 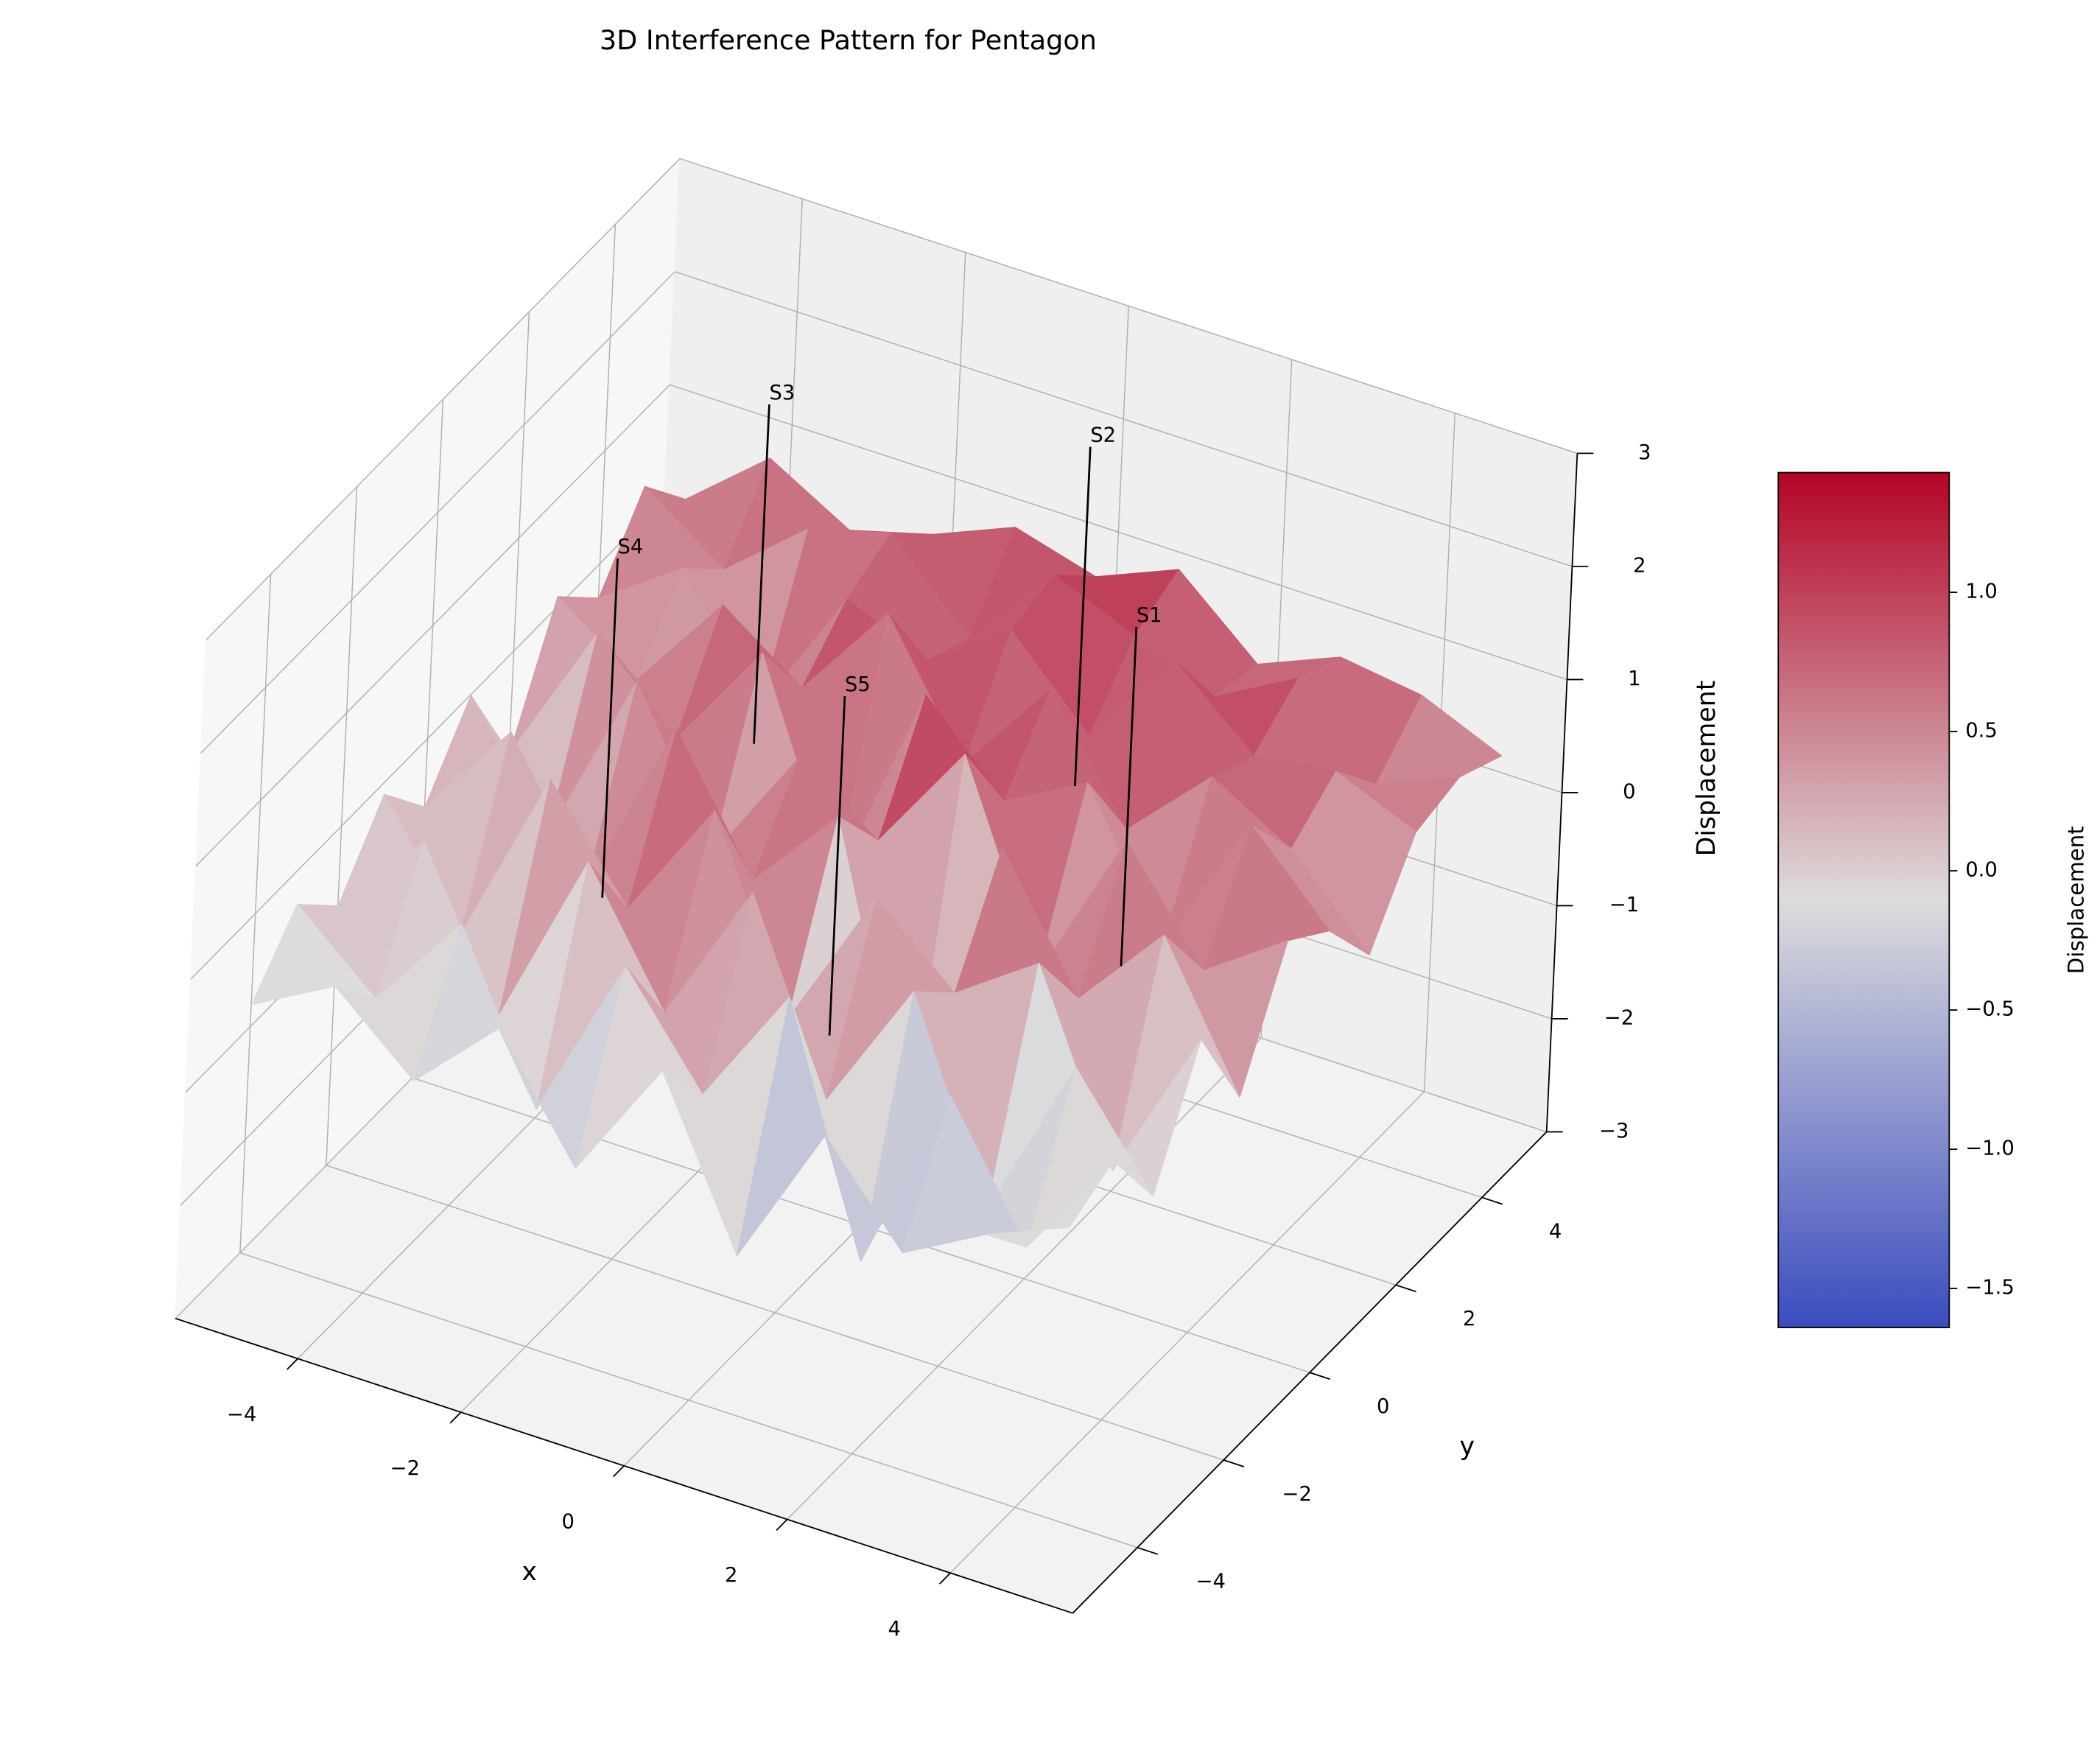 What do you see at coordinates (631, 547) in the screenshot?
I see `source-label: S4` at bounding box center [631, 547].